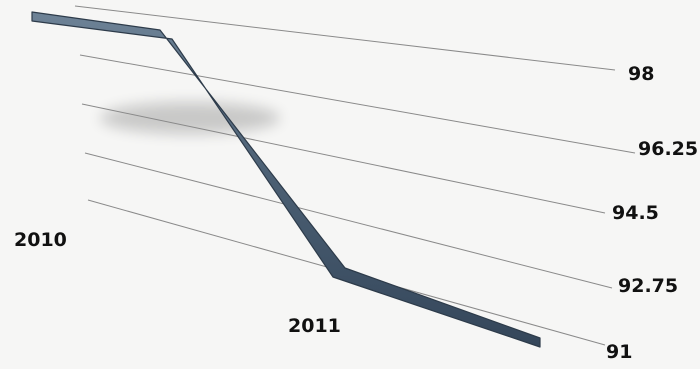 The width and height of the screenshot is (700, 369). Describe the element at coordinates (345, 38) in the screenshot. I see `gridline` at that location.